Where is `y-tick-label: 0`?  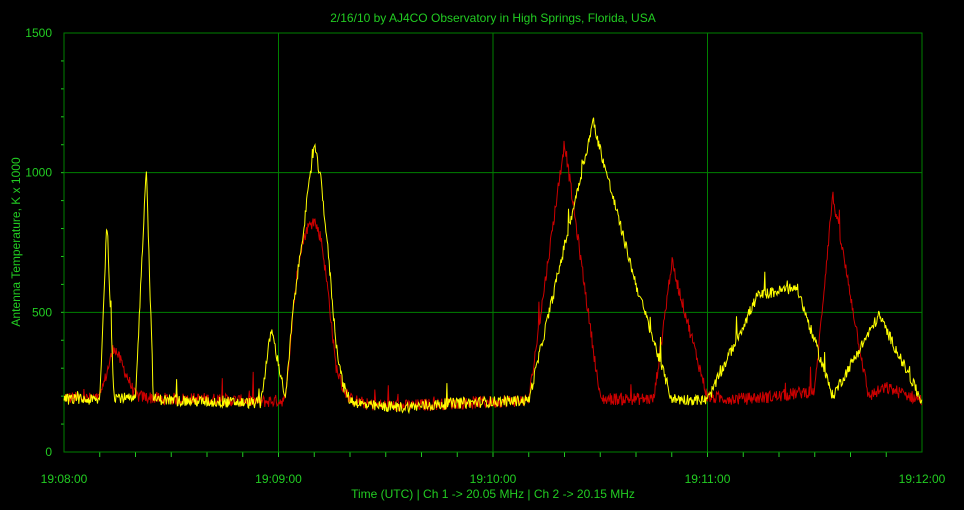 y-tick-label: 0 is located at coordinates (48, 452).